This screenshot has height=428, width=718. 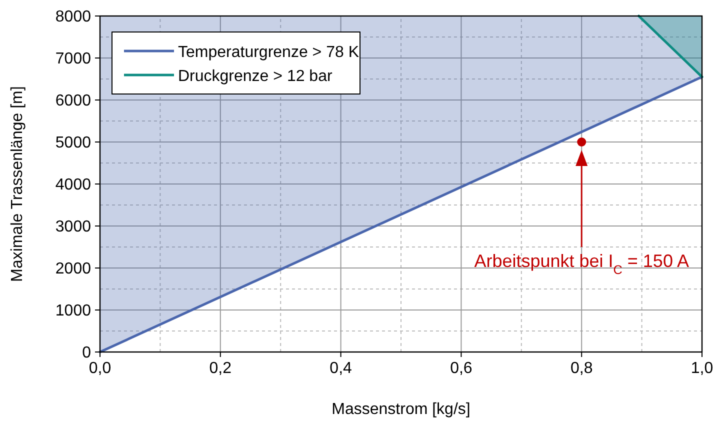 What do you see at coordinates (401, 409) in the screenshot?
I see `x-axis-title: Massenstrom [kg/s]` at bounding box center [401, 409].